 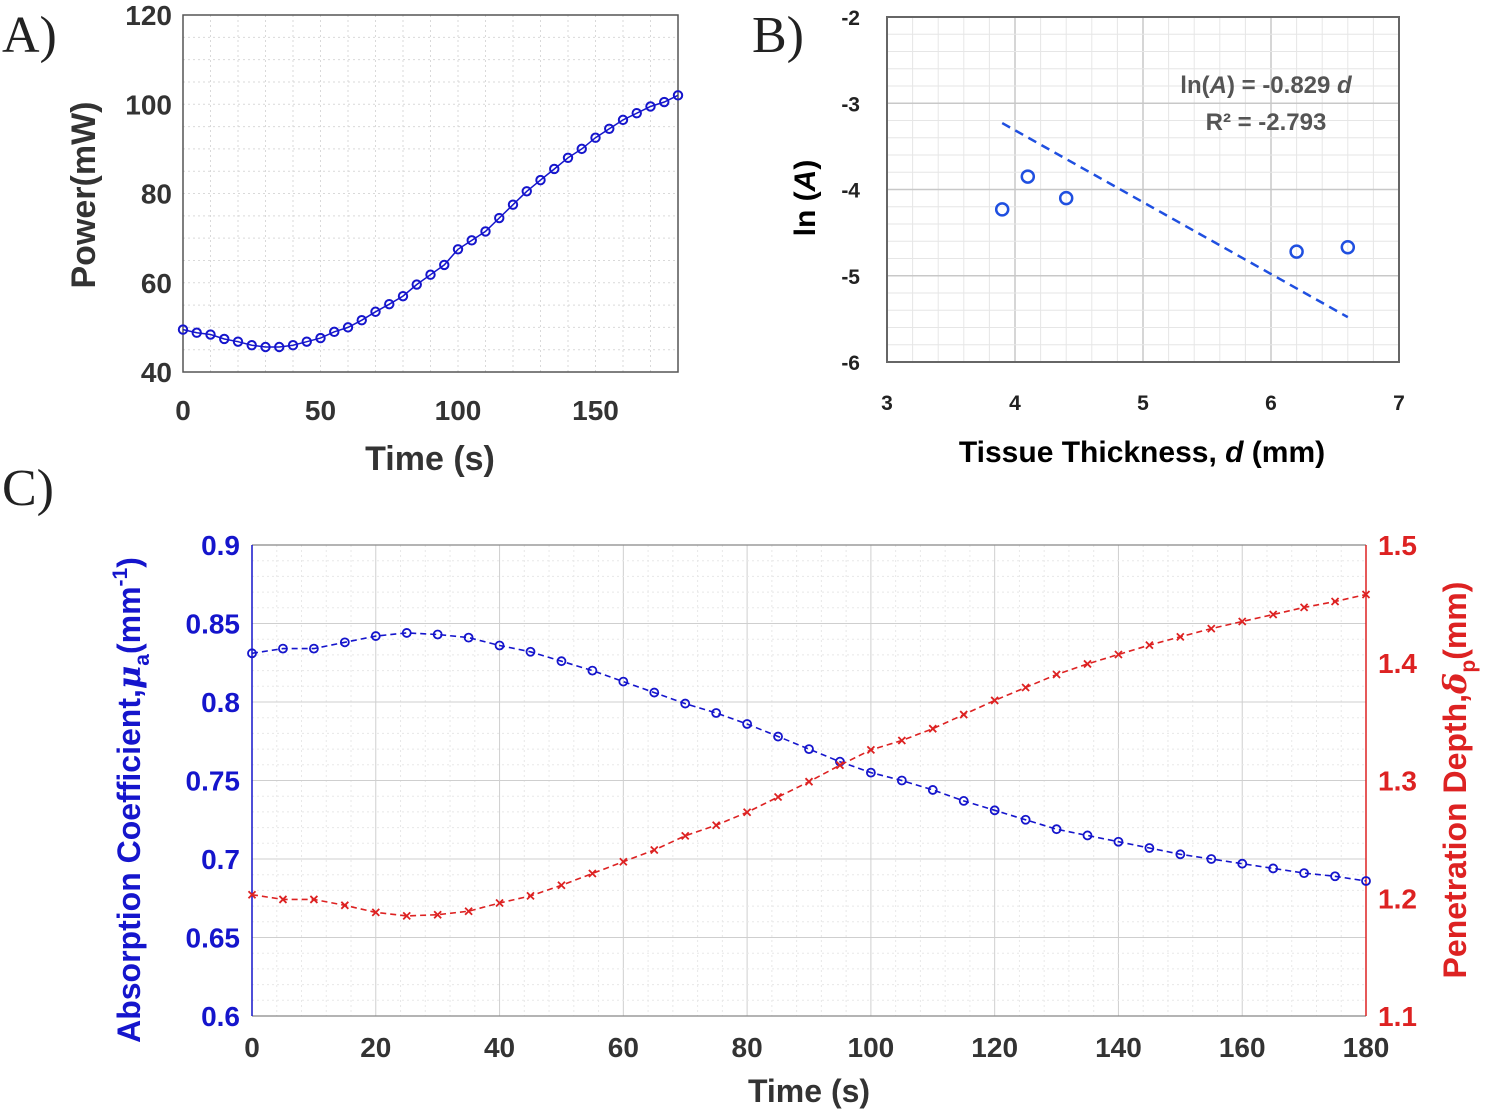 What do you see at coordinates (156, 194) in the screenshot?
I see `y-tick-label: 80` at bounding box center [156, 194].